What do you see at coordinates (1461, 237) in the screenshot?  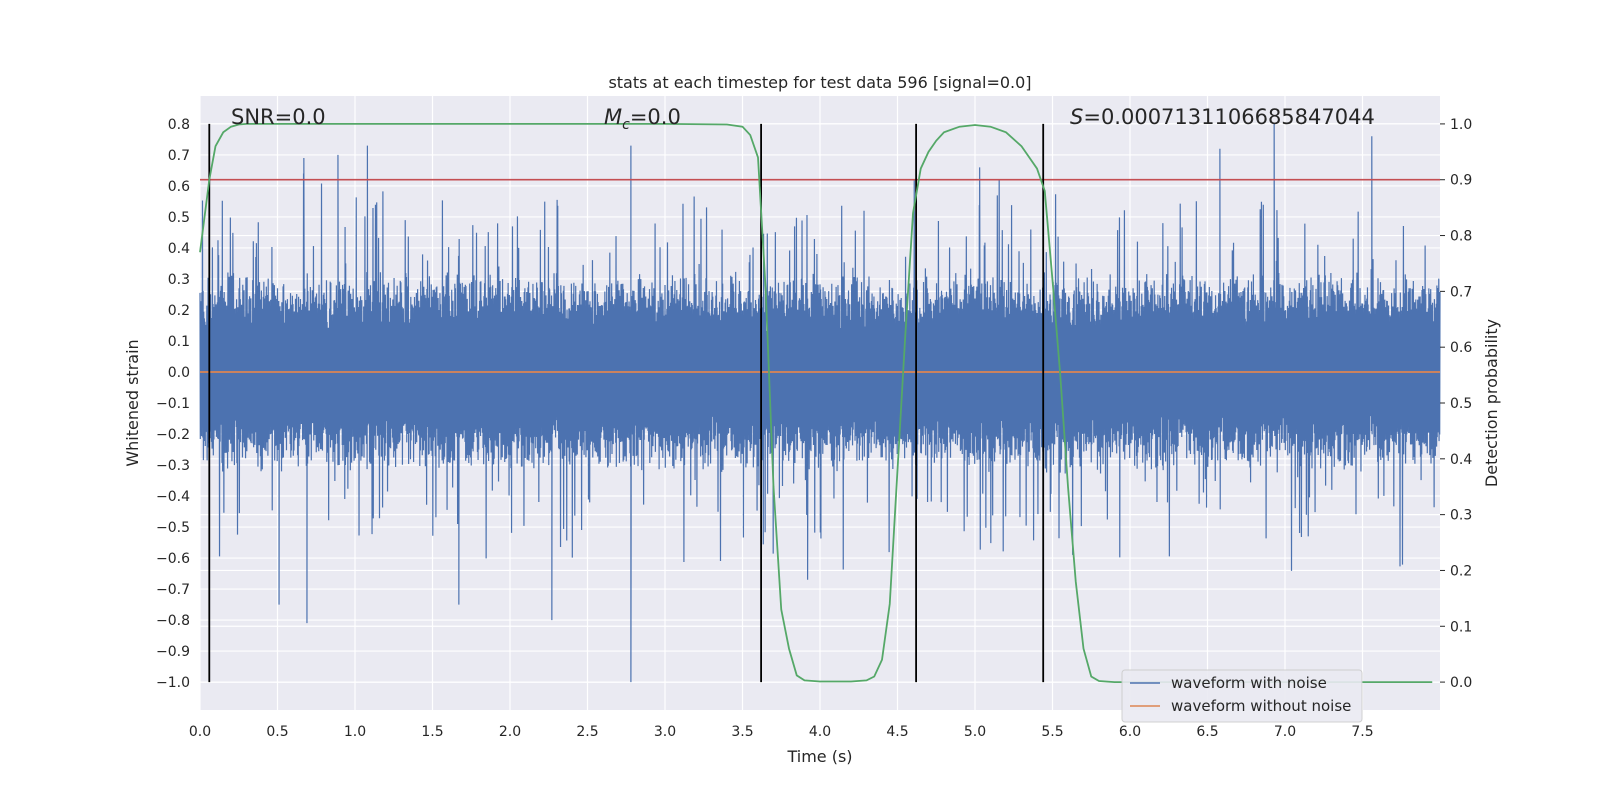 I see `y2-tick-label: 0.8` at bounding box center [1461, 237].